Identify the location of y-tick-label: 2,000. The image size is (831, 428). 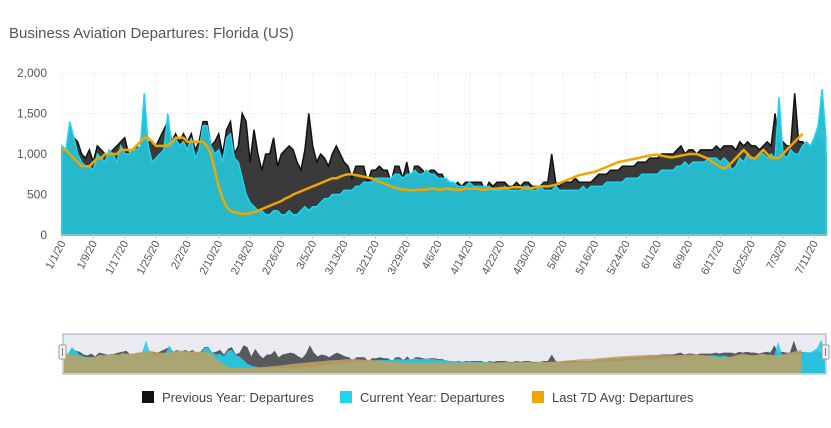
(32, 73).